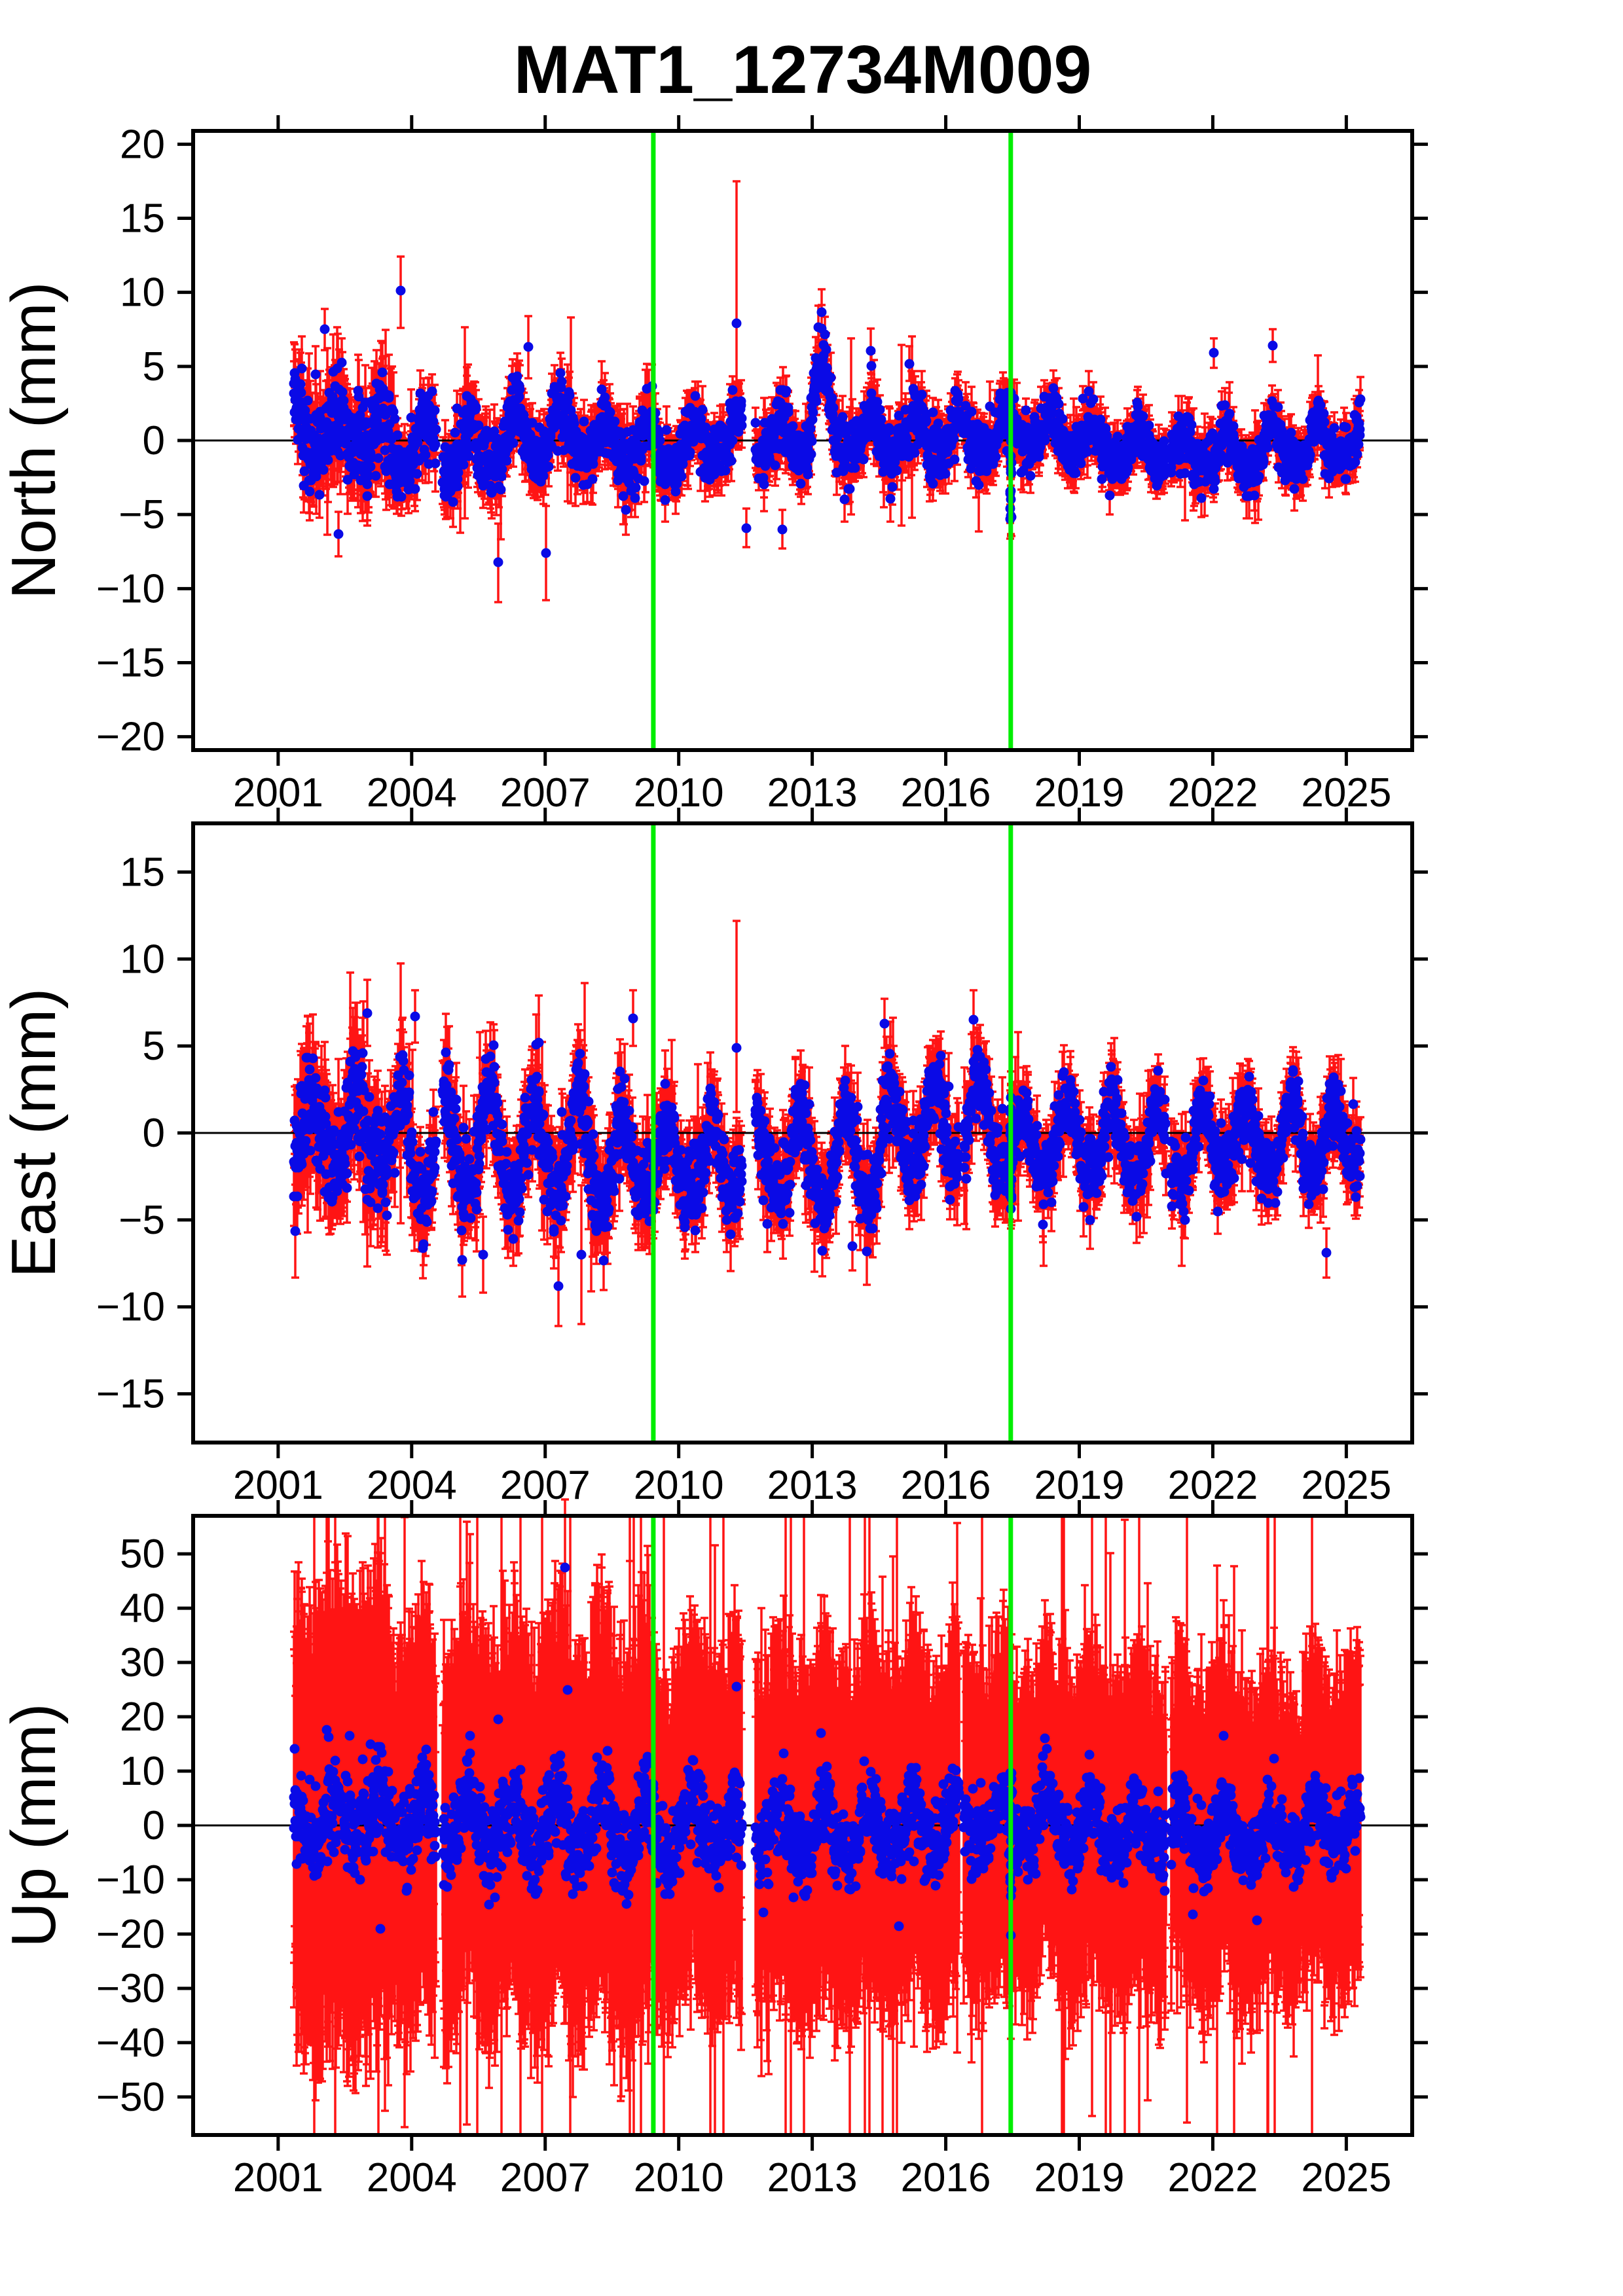  Describe the element at coordinates (946, 2177) in the screenshot. I see `up-x-tick-label-2016: 2016` at that location.